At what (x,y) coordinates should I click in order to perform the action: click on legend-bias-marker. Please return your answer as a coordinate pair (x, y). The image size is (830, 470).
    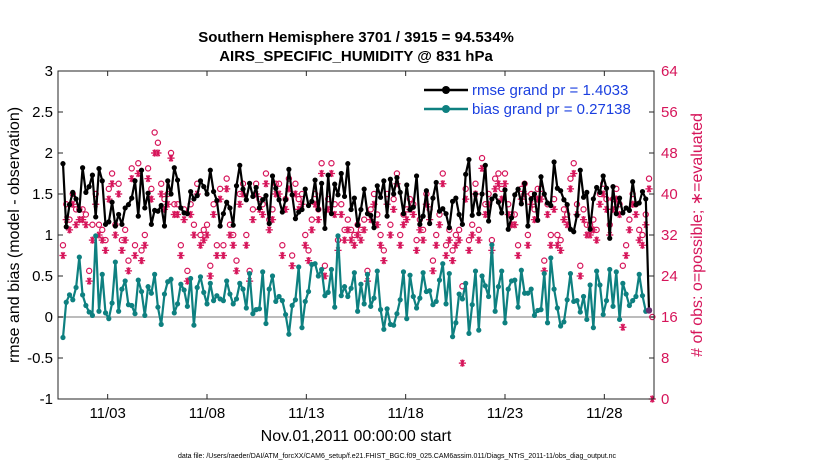
    Looking at the image, I should click on (446, 109).